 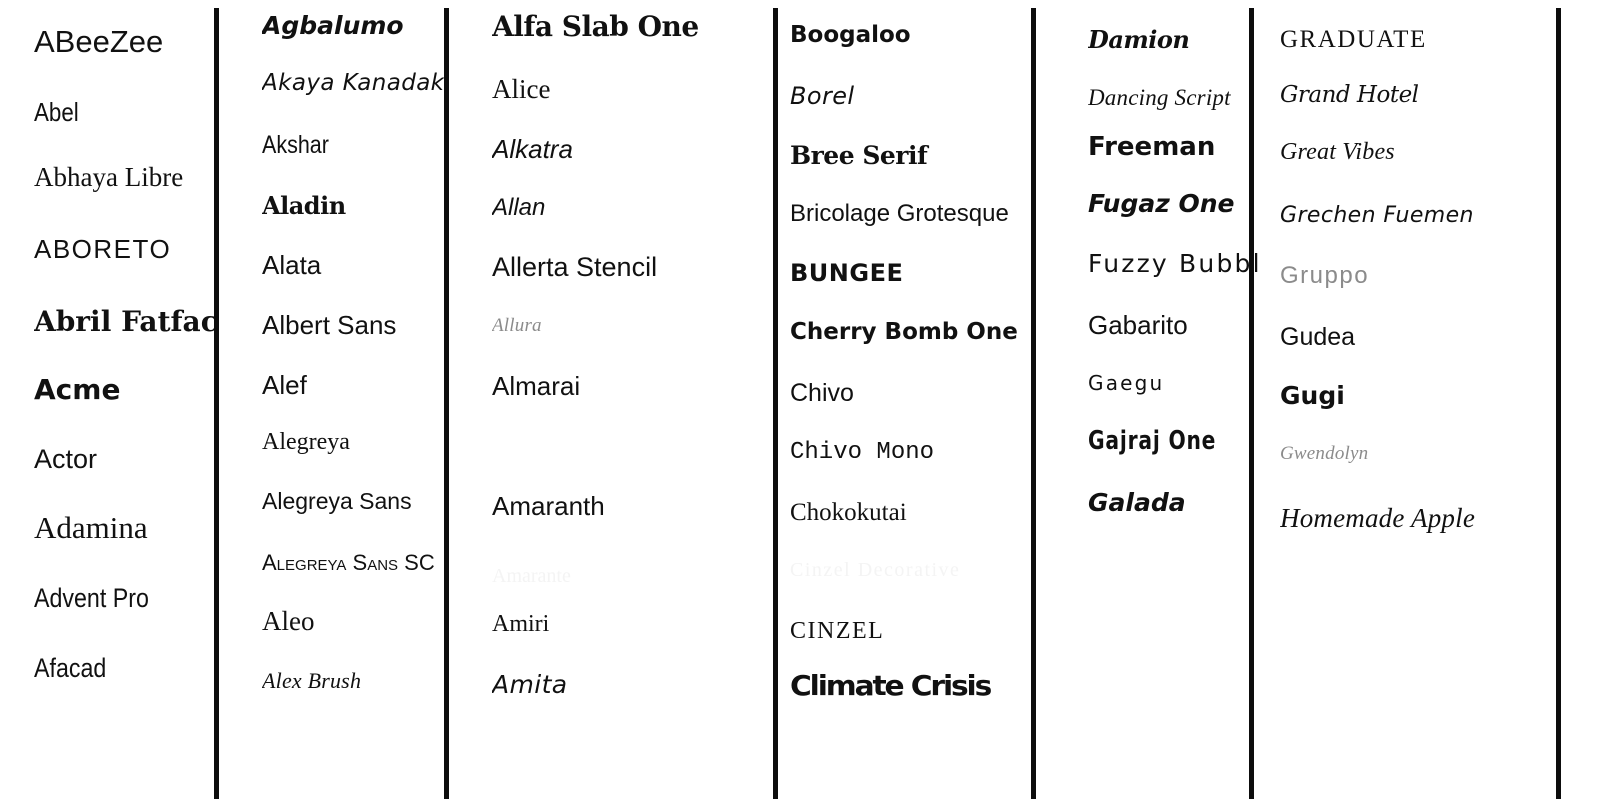 I want to click on font-specimen-name: Amita, so click(x=530, y=684).